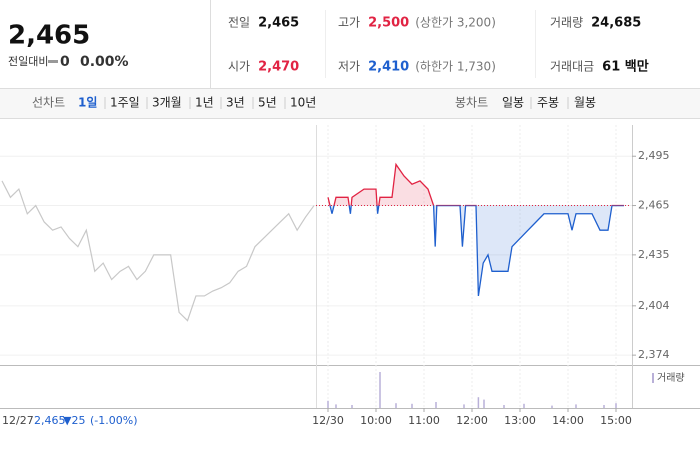 The image size is (700, 450). What do you see at coordinates (328, 420) in the screenshot?
I see `x-tick-label: 12/30` at bounding box center [328, 420].